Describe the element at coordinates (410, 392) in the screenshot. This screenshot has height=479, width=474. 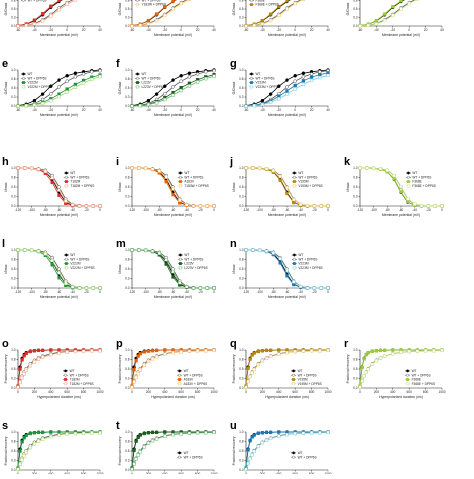
I see `x-tick-label: 600` at that location.